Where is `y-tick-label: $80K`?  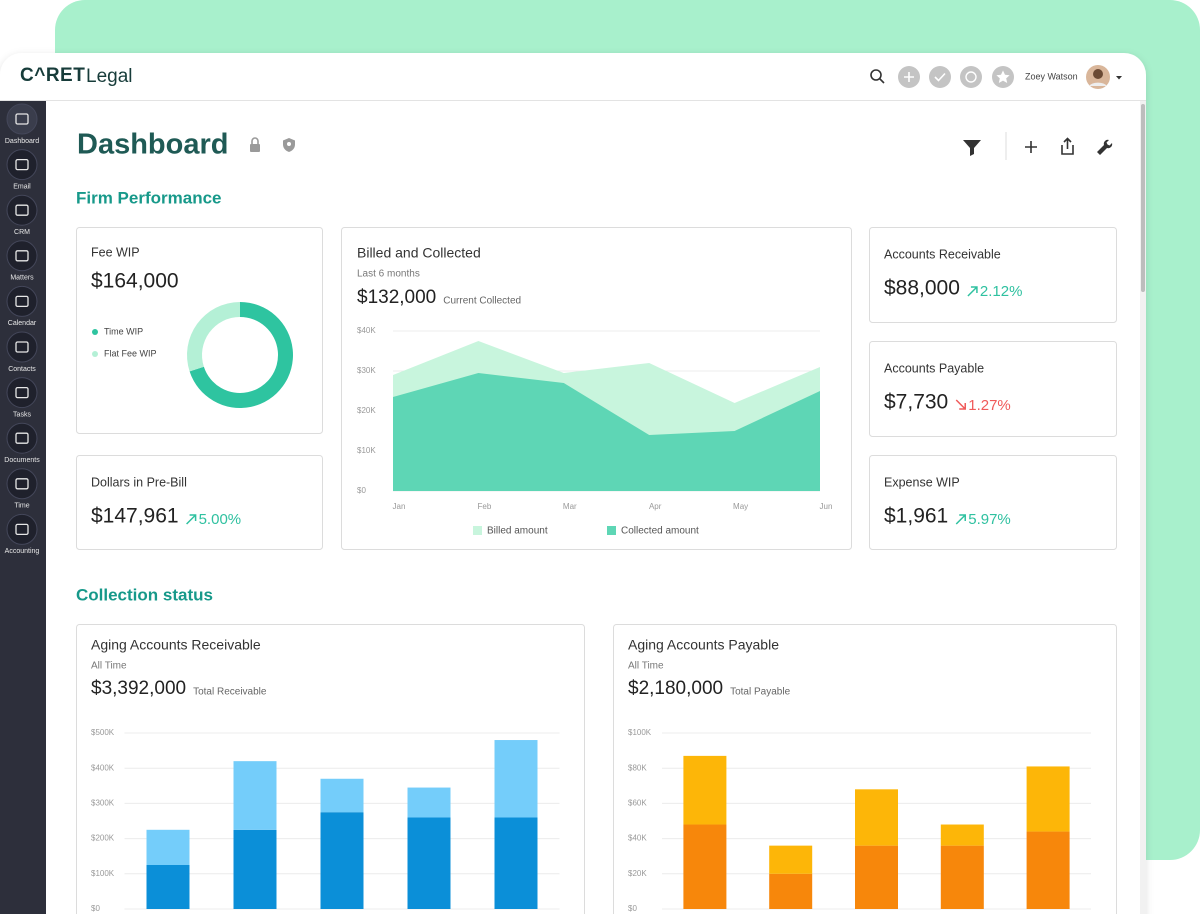 y-tick-label: $80K is located at coordinates (637, 767).